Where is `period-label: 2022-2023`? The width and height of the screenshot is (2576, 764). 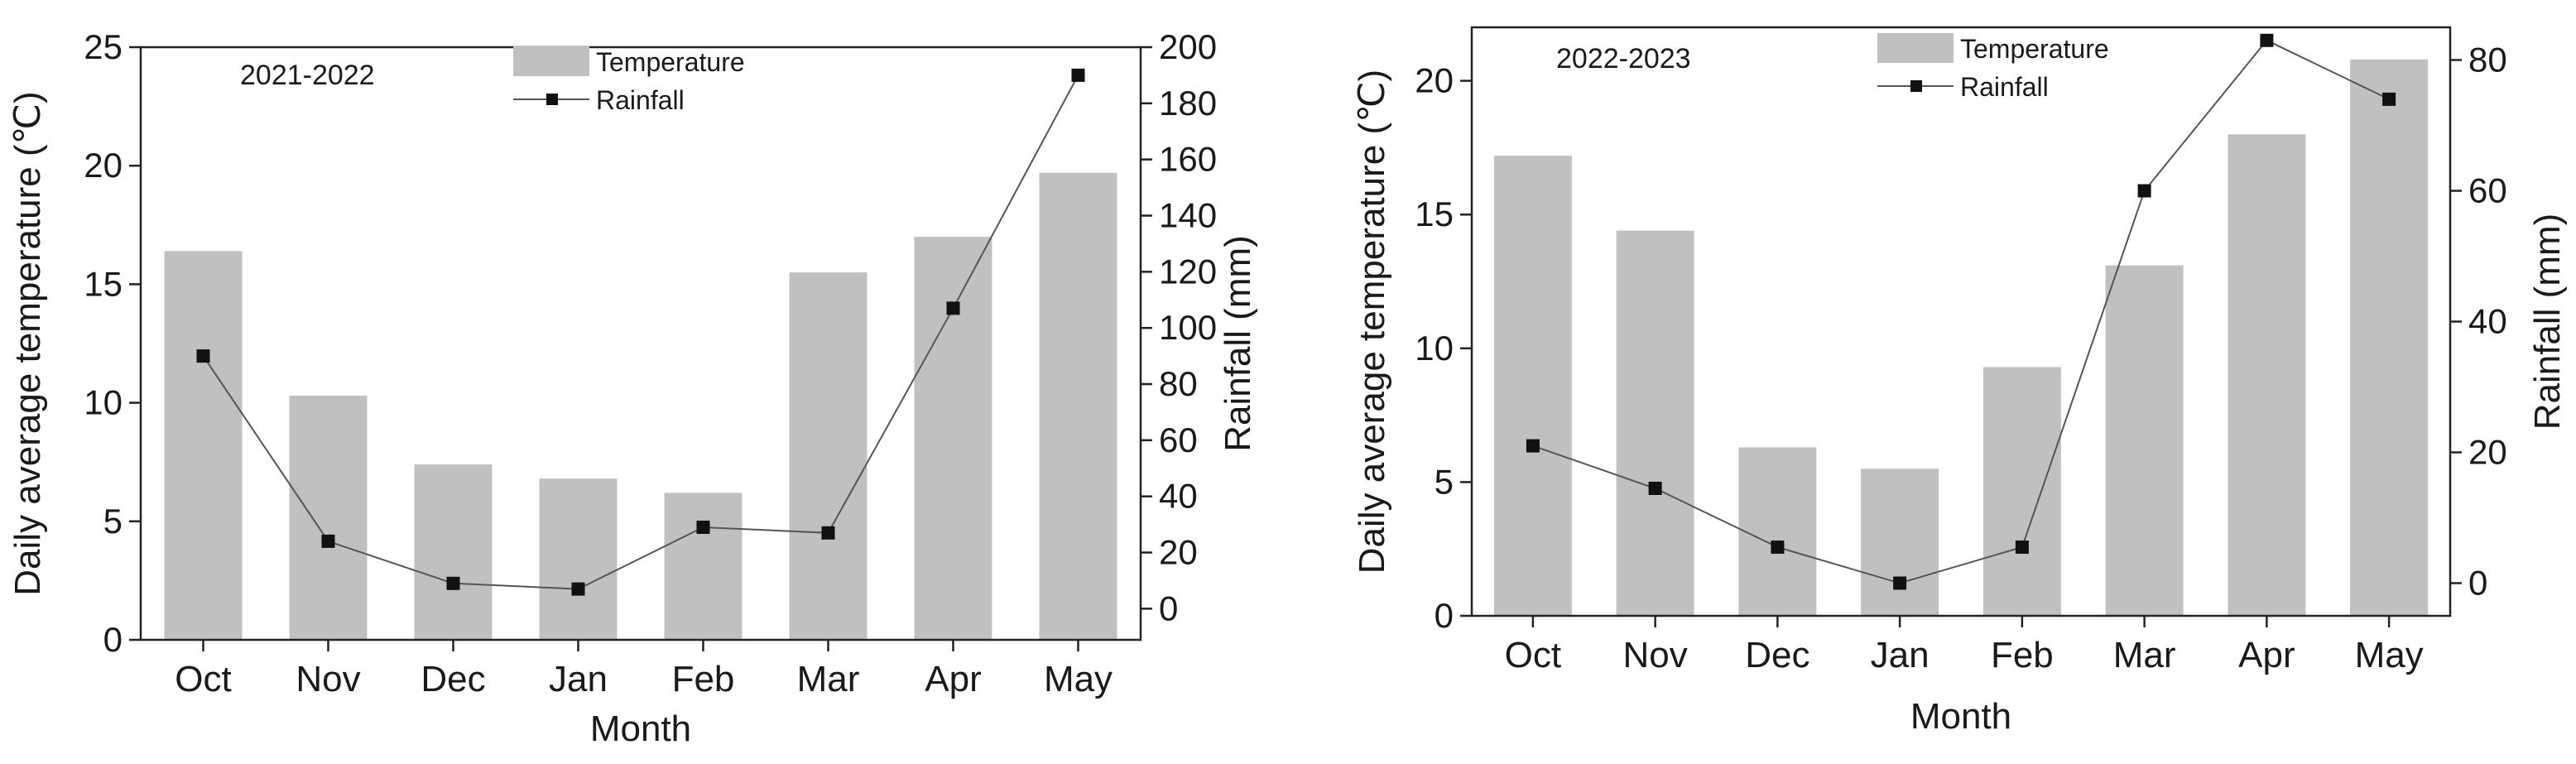 period-label: 2022-2023 is located at coordinates (1623, 58).